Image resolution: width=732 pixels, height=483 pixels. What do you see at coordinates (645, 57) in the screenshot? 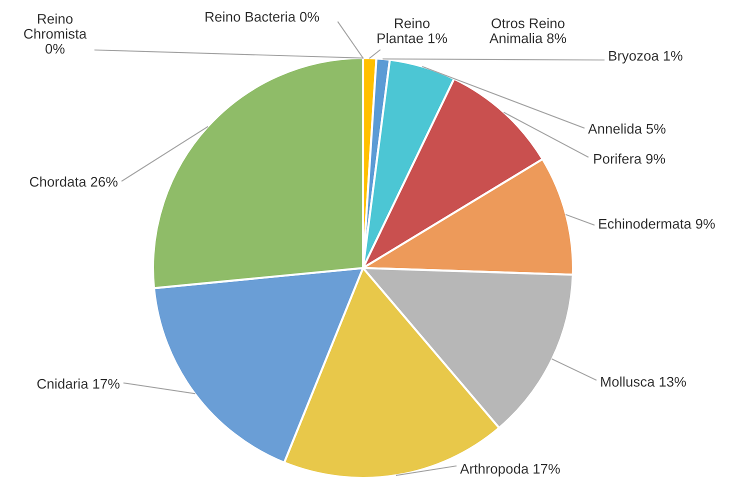
I see `slice-label: Bryozoa 1%` at bounding box center [645, 57].